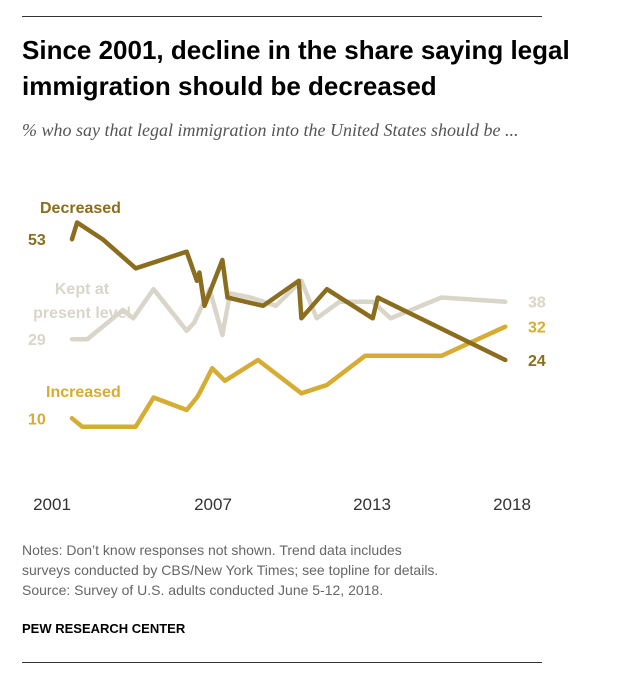 The width and height of the screenshot is (624, 686). I want to click on x-tick-label: 2018, so click(512, 504).